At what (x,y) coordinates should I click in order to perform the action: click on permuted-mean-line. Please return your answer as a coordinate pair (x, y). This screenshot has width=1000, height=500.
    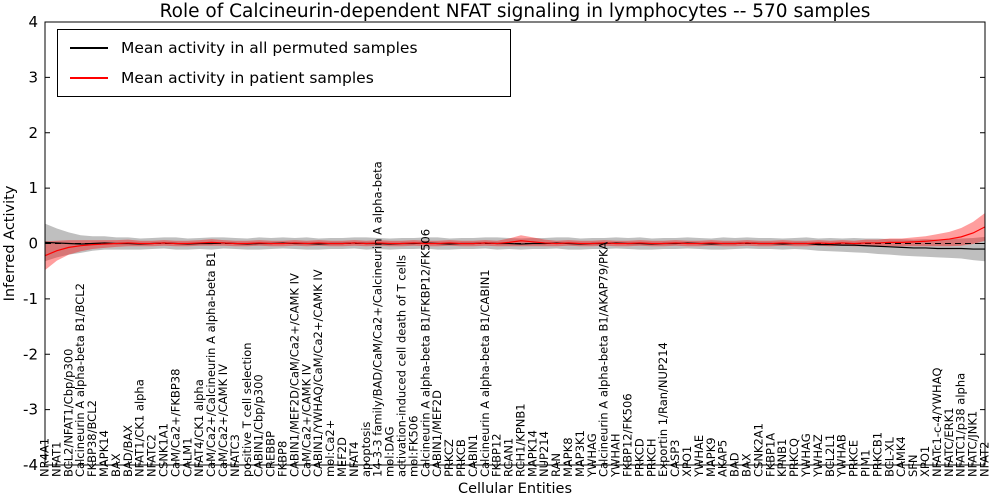
    Looking at the image, I should click on (515, 245).